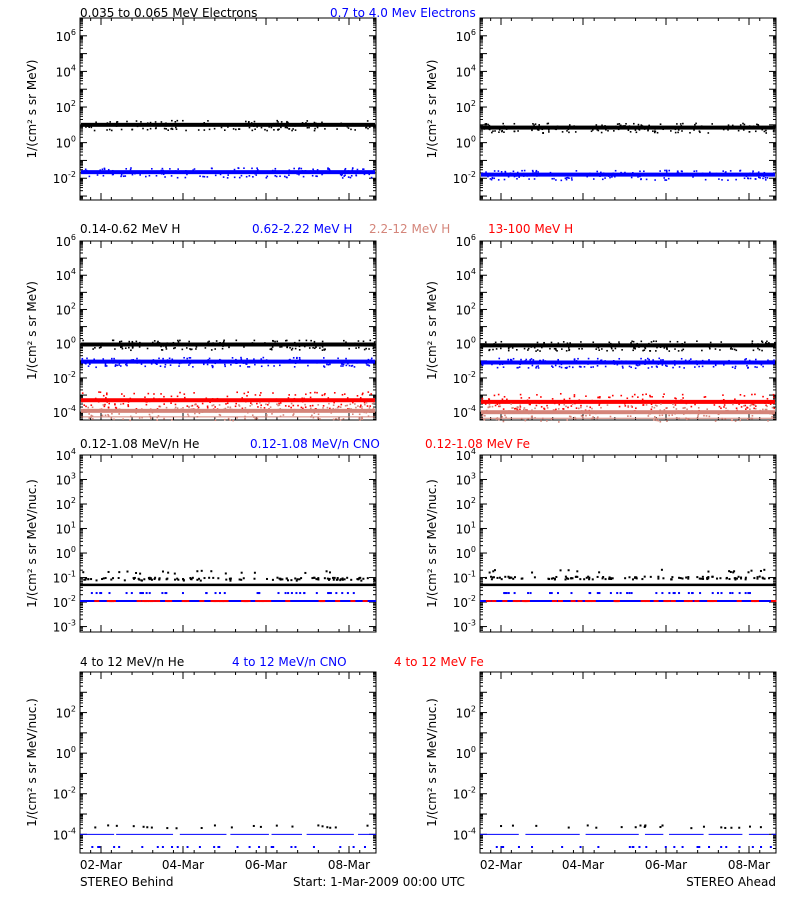 Image resolution: width=800 pixels, height=900 pixels. Describe the element at coordinates (464, 794) in the screenshot. I see `y-tick-label: 10⁻²` at that location.